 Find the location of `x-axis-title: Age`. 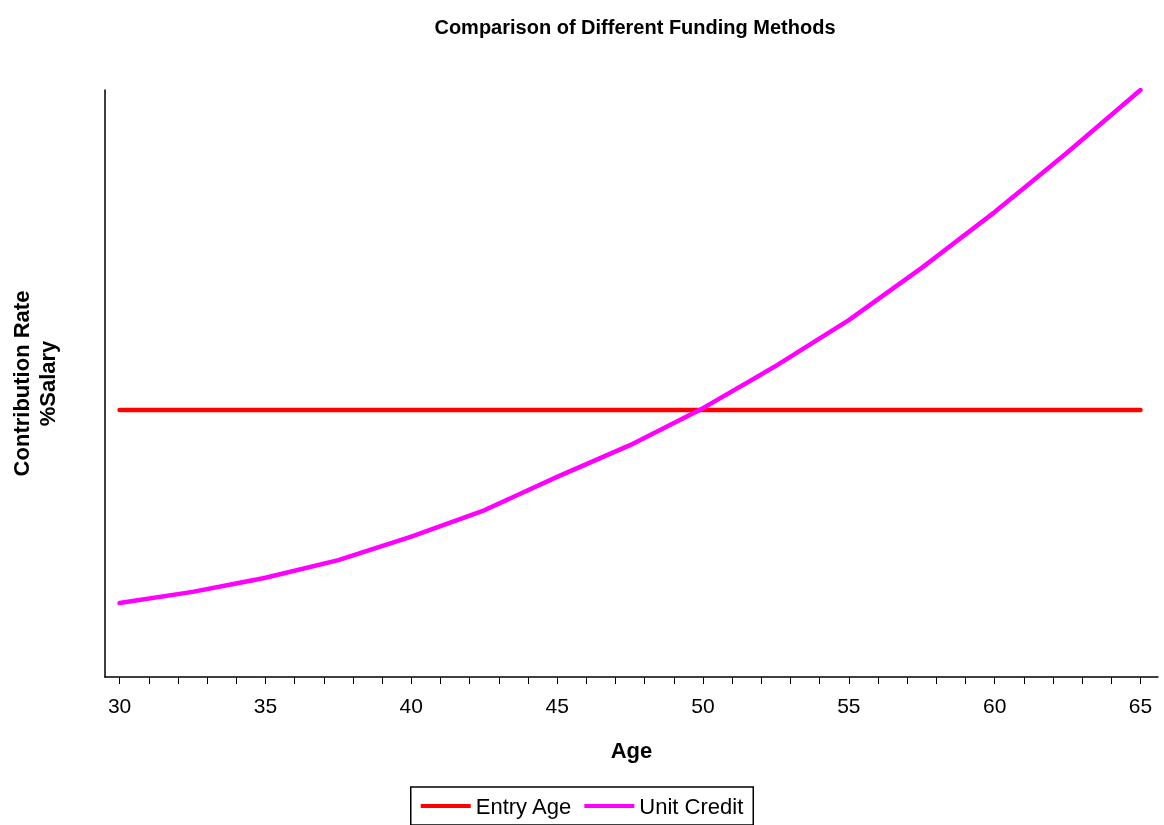

x-axis-title: Age is located at coordinates (631, 750).